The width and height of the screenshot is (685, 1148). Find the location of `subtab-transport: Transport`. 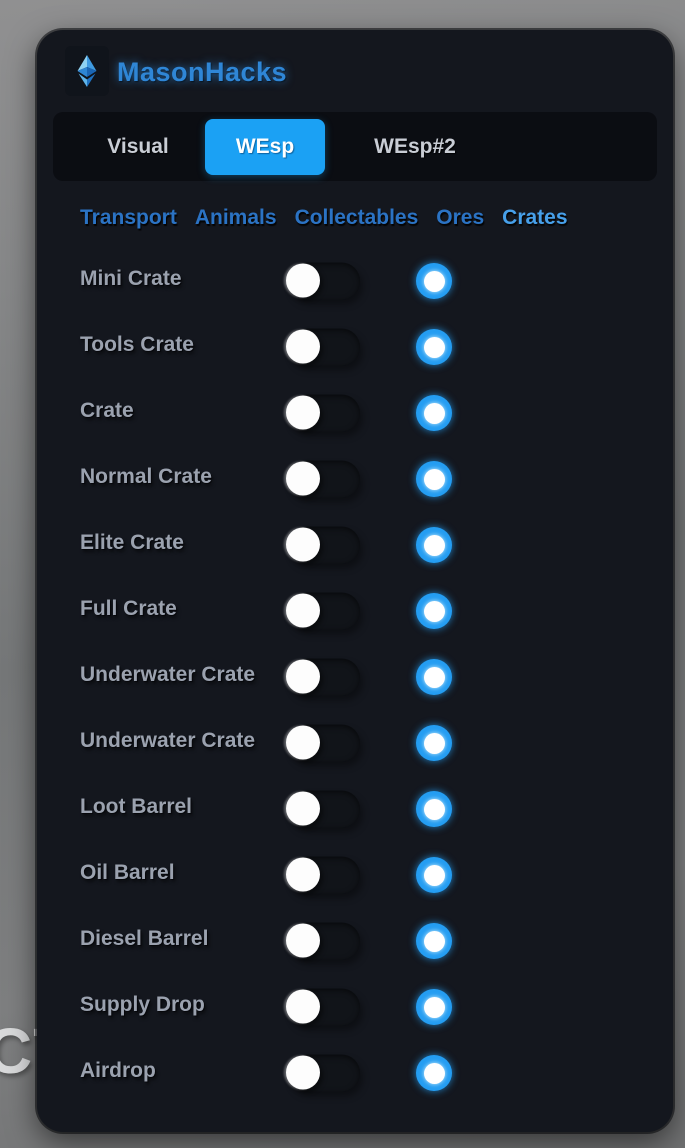

subtab-transport: Transport is located at coordinates (128, 217).